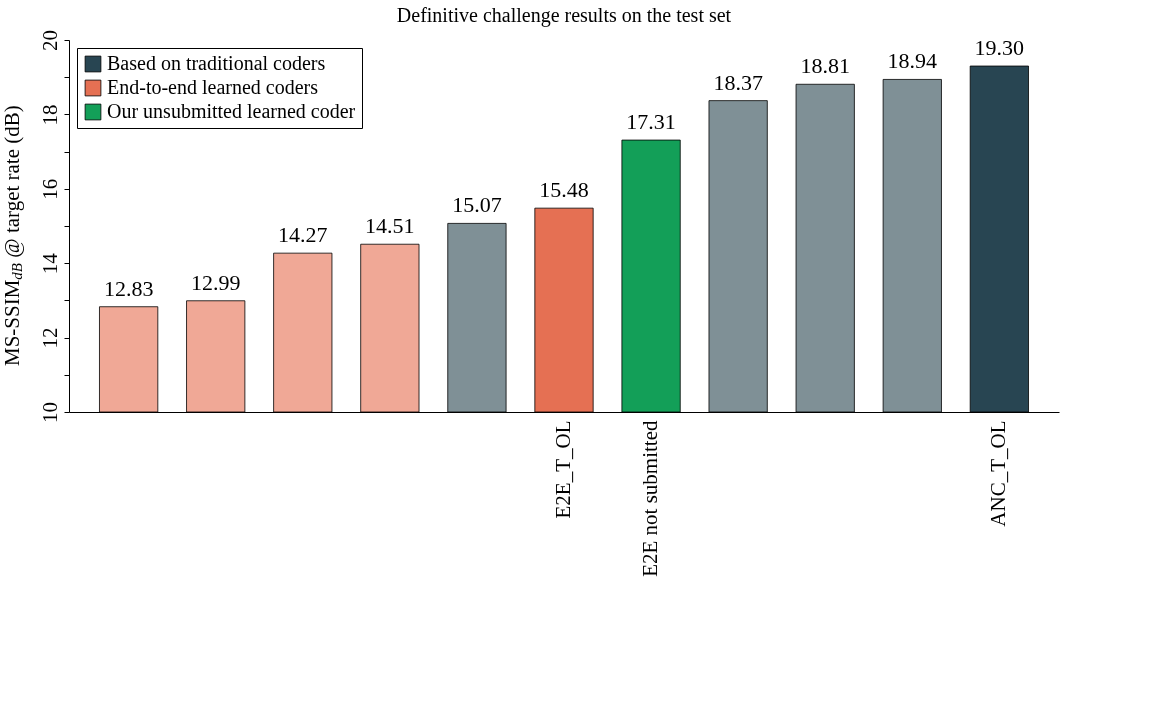  I want to click on legend-label: Based on traditional coders, so click(216, 63).